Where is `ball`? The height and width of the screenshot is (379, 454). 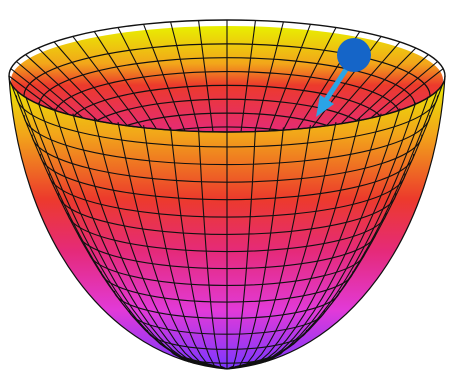 ball is located at coordinates (354, 55).